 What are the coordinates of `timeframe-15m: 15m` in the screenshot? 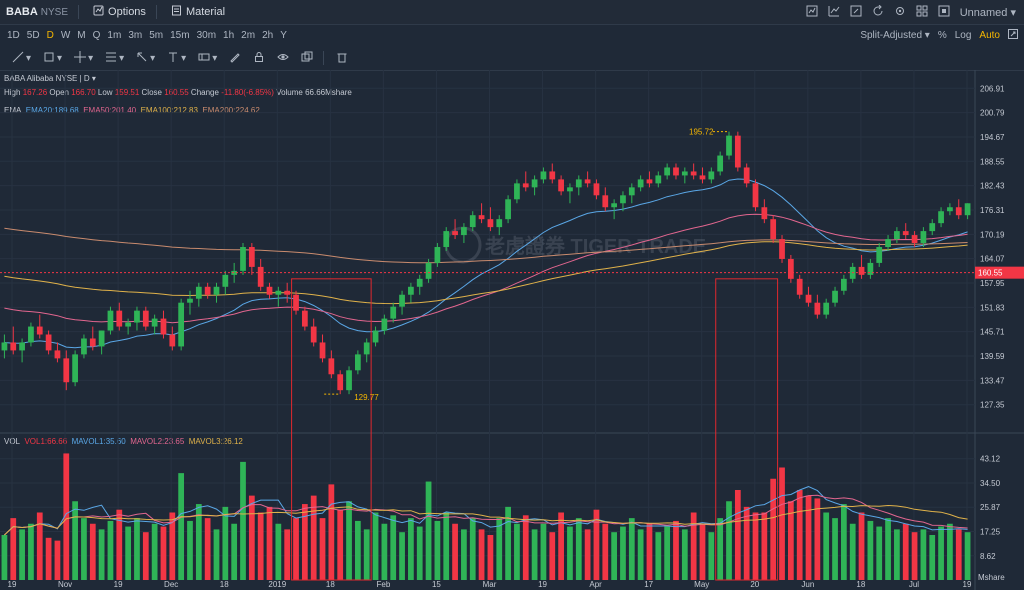 It's located at (180, 35).